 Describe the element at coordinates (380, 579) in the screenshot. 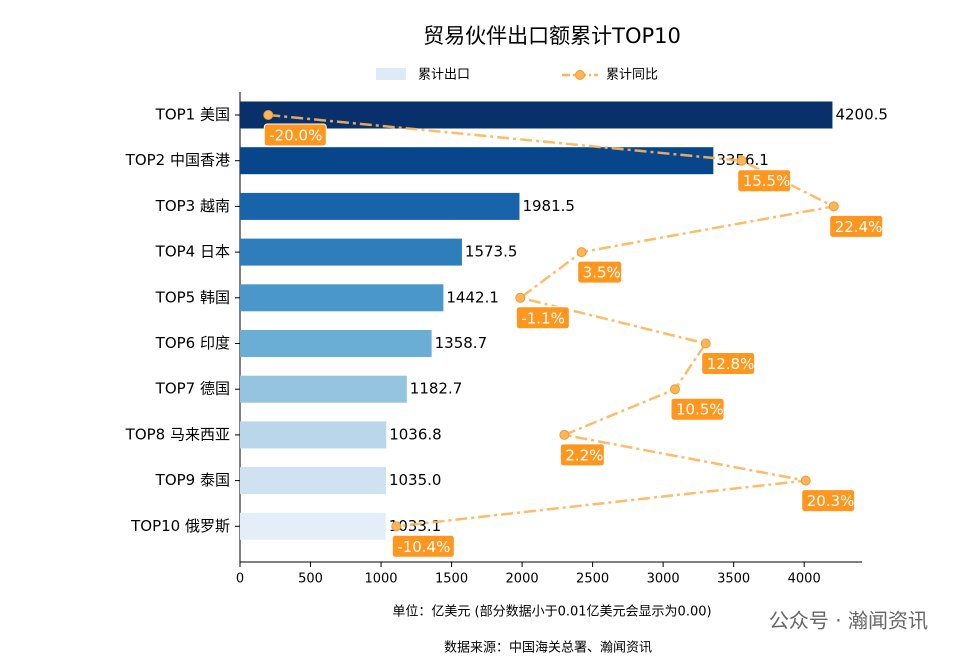

I see `x-tick-label: 1000` at that location.